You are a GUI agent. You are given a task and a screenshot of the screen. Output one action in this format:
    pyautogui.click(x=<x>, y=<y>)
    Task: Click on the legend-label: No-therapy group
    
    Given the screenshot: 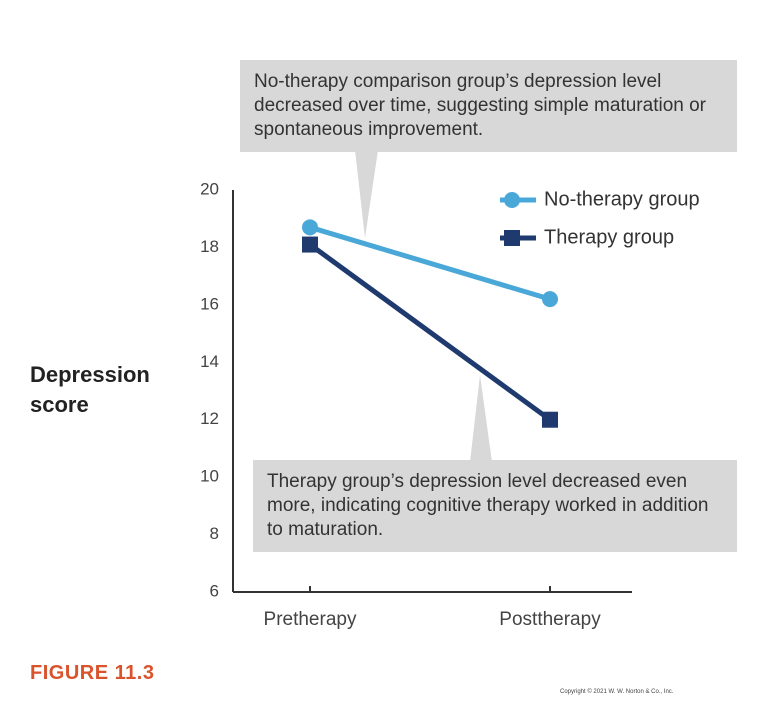 What is the action you would take?
    pyautogui.click(x=622, y=199)
    